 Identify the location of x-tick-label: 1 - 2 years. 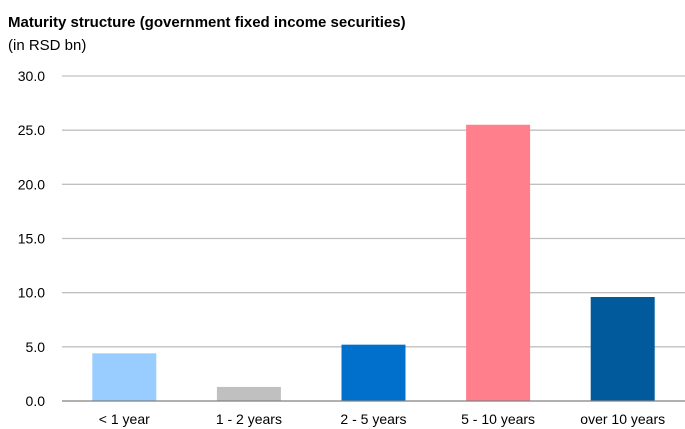
(249, 419).